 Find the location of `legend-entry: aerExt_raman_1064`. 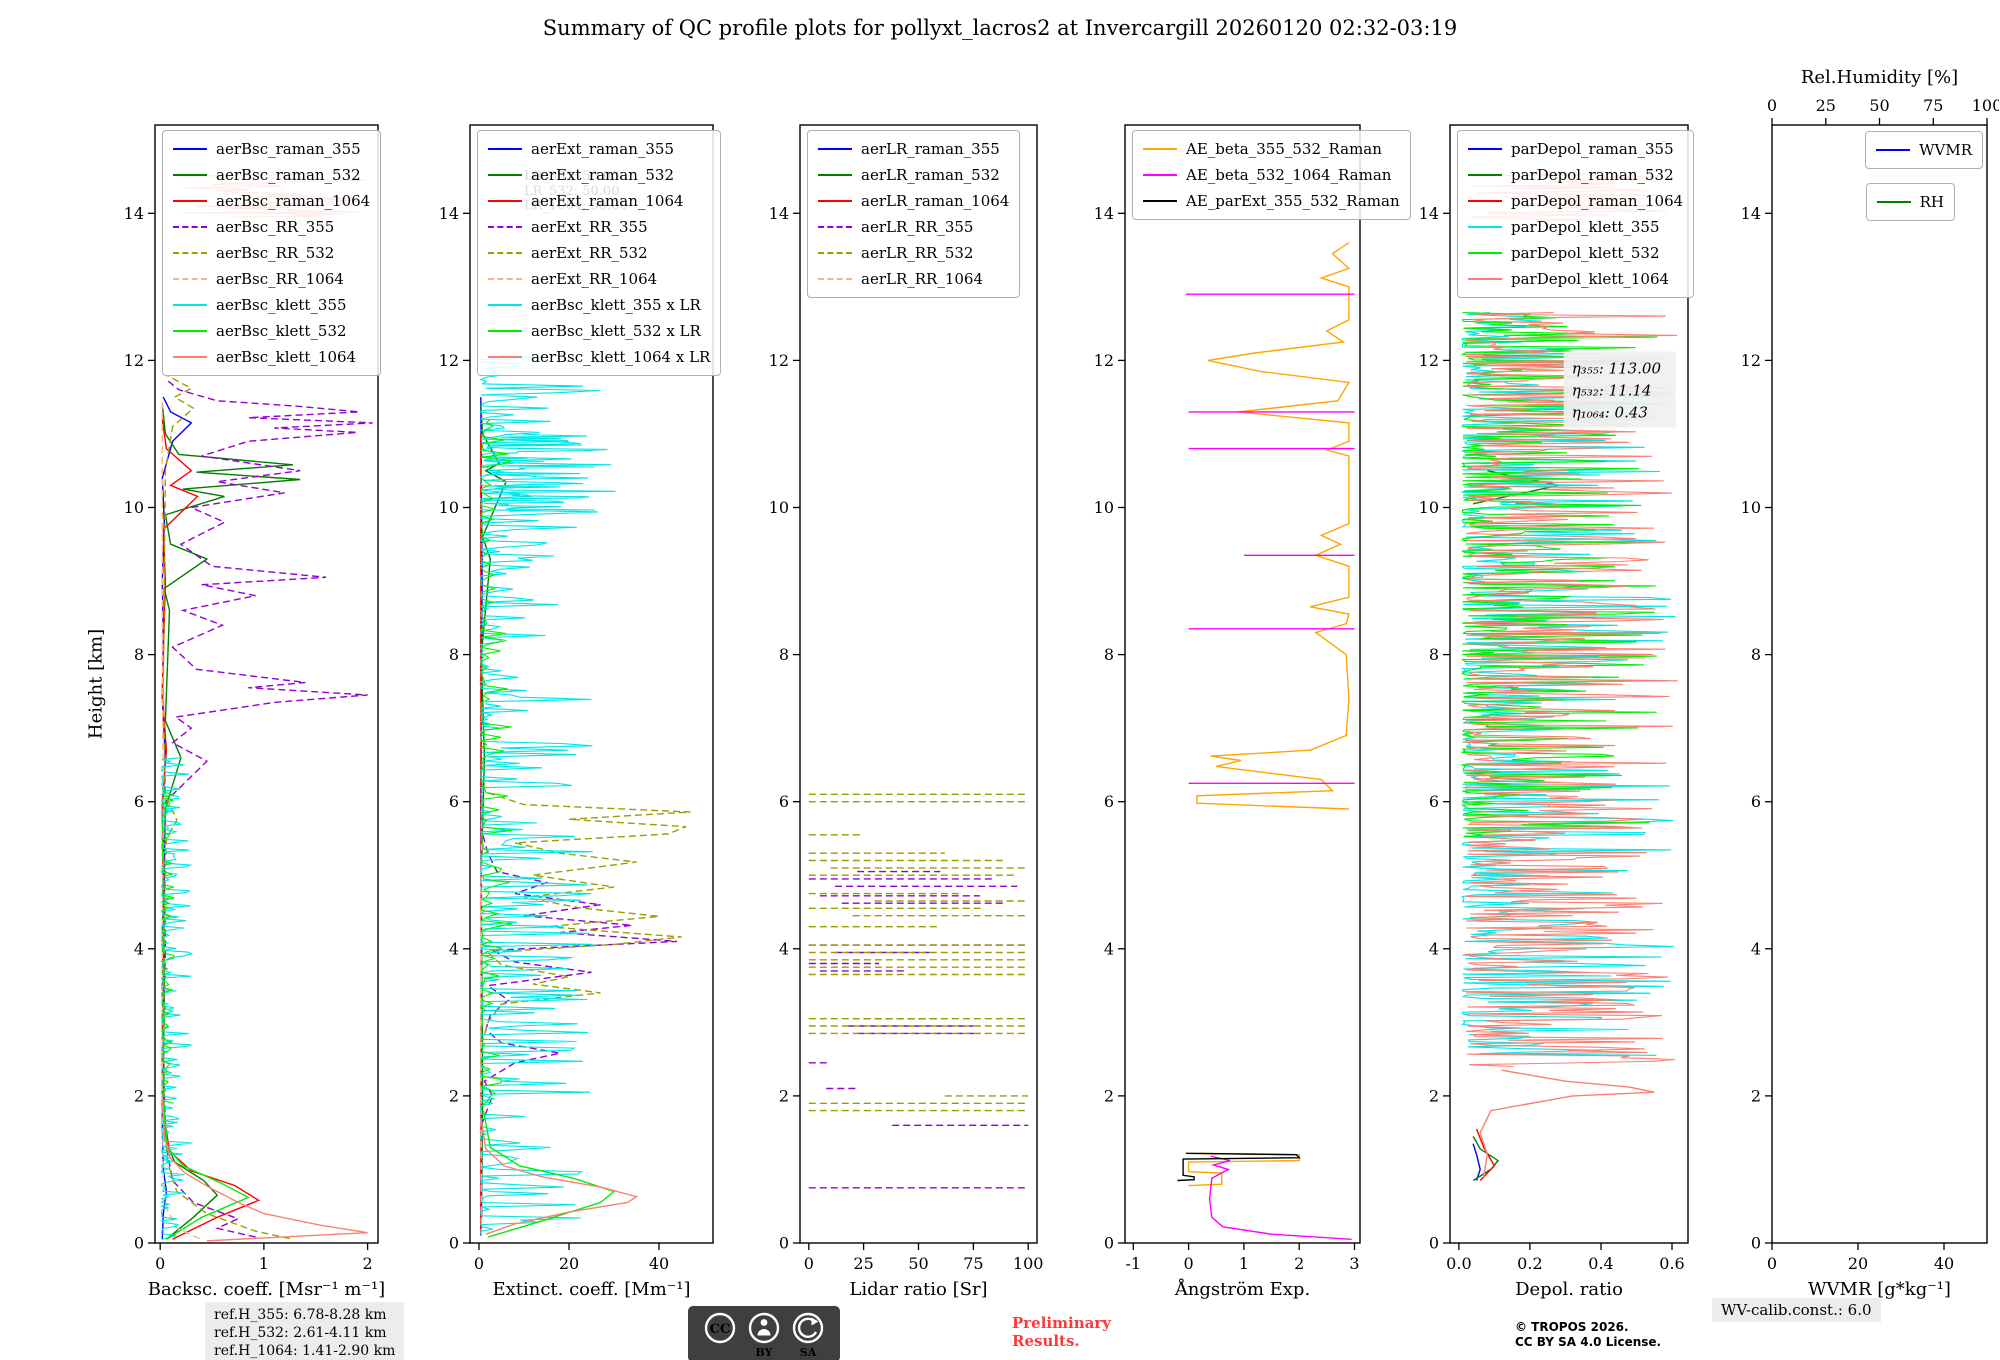

legend-entry: aerExt_raman_1064 is located at coordinates (599, 201).